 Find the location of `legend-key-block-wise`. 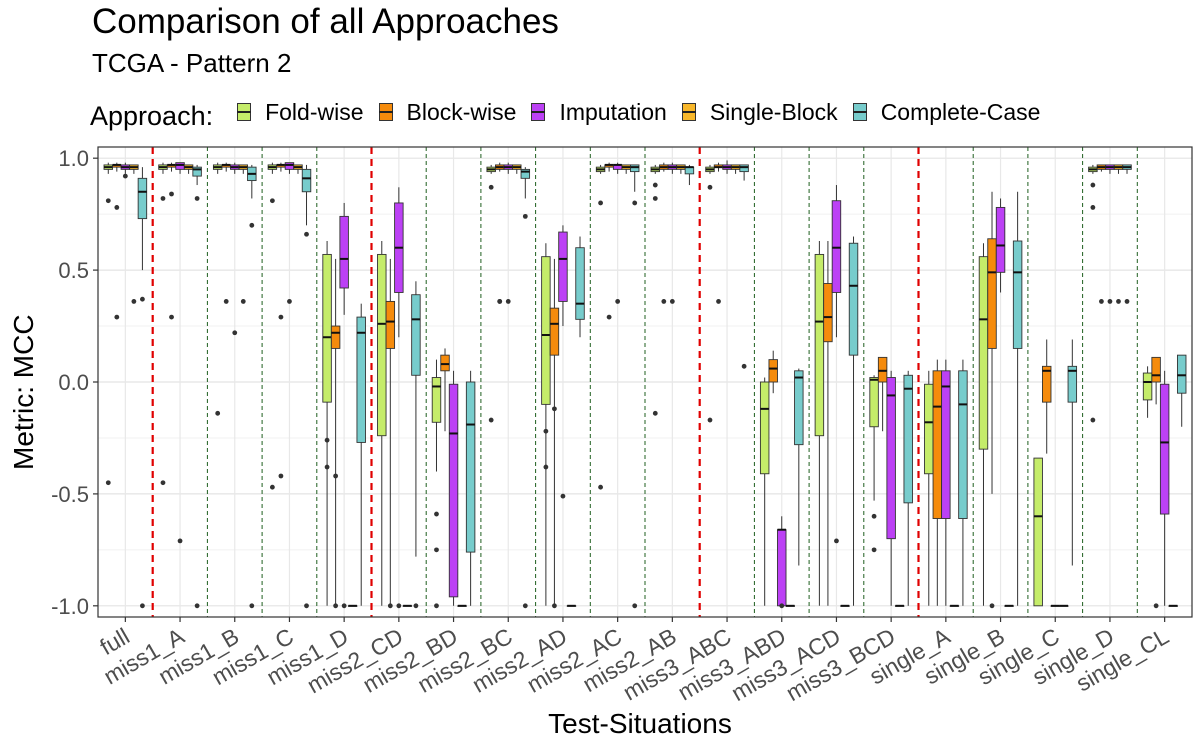

legend-key-block-wise is located at coordinates (385, 112).